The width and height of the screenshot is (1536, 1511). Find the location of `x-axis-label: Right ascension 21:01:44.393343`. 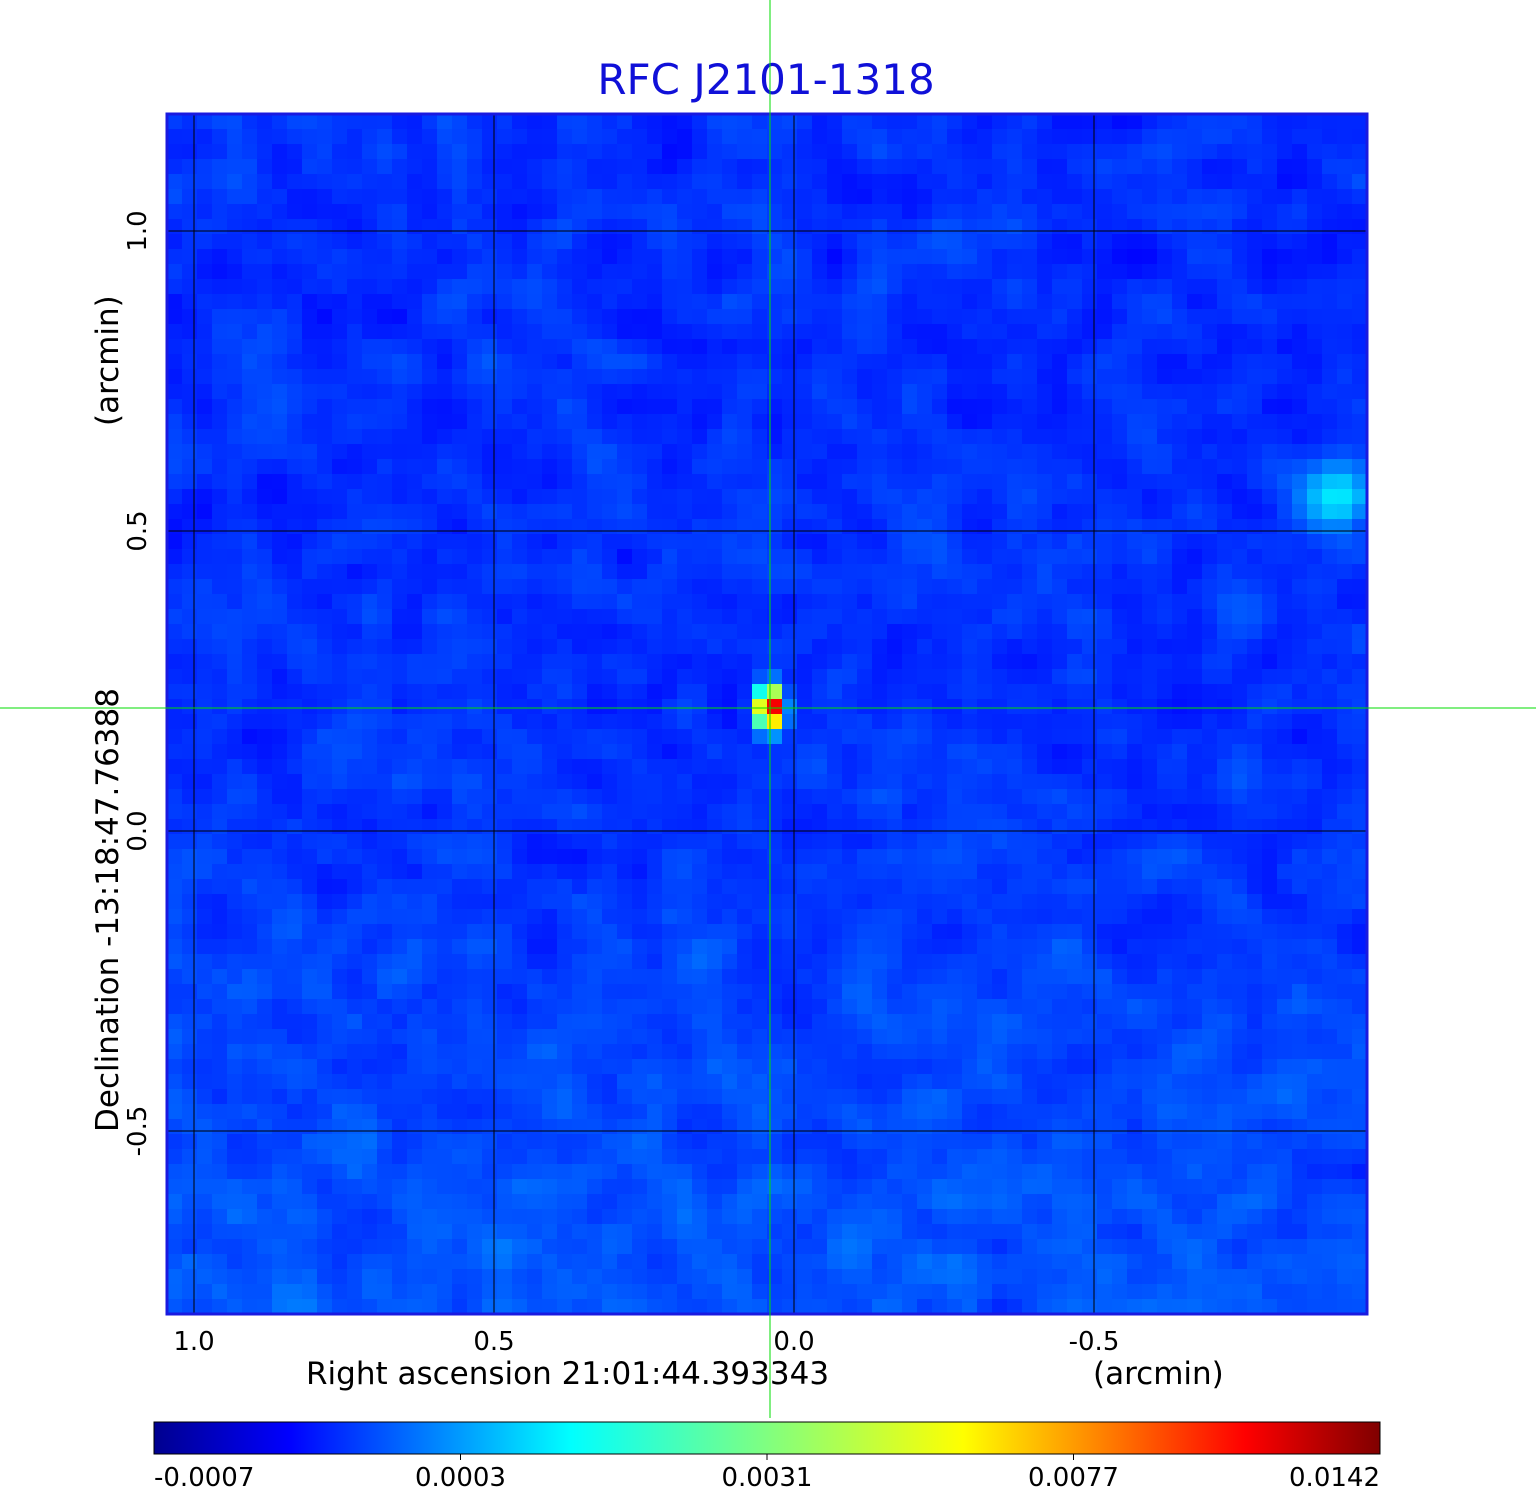

x-axis-label: Right ascension 21:01:44.393343 is located at coordinates (567, 1374).